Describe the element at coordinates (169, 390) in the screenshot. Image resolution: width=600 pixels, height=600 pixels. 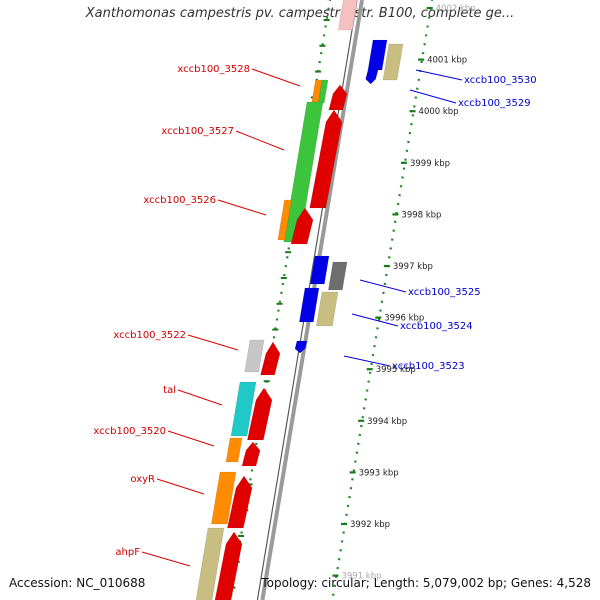
I see `gene-label: tal` at that location.